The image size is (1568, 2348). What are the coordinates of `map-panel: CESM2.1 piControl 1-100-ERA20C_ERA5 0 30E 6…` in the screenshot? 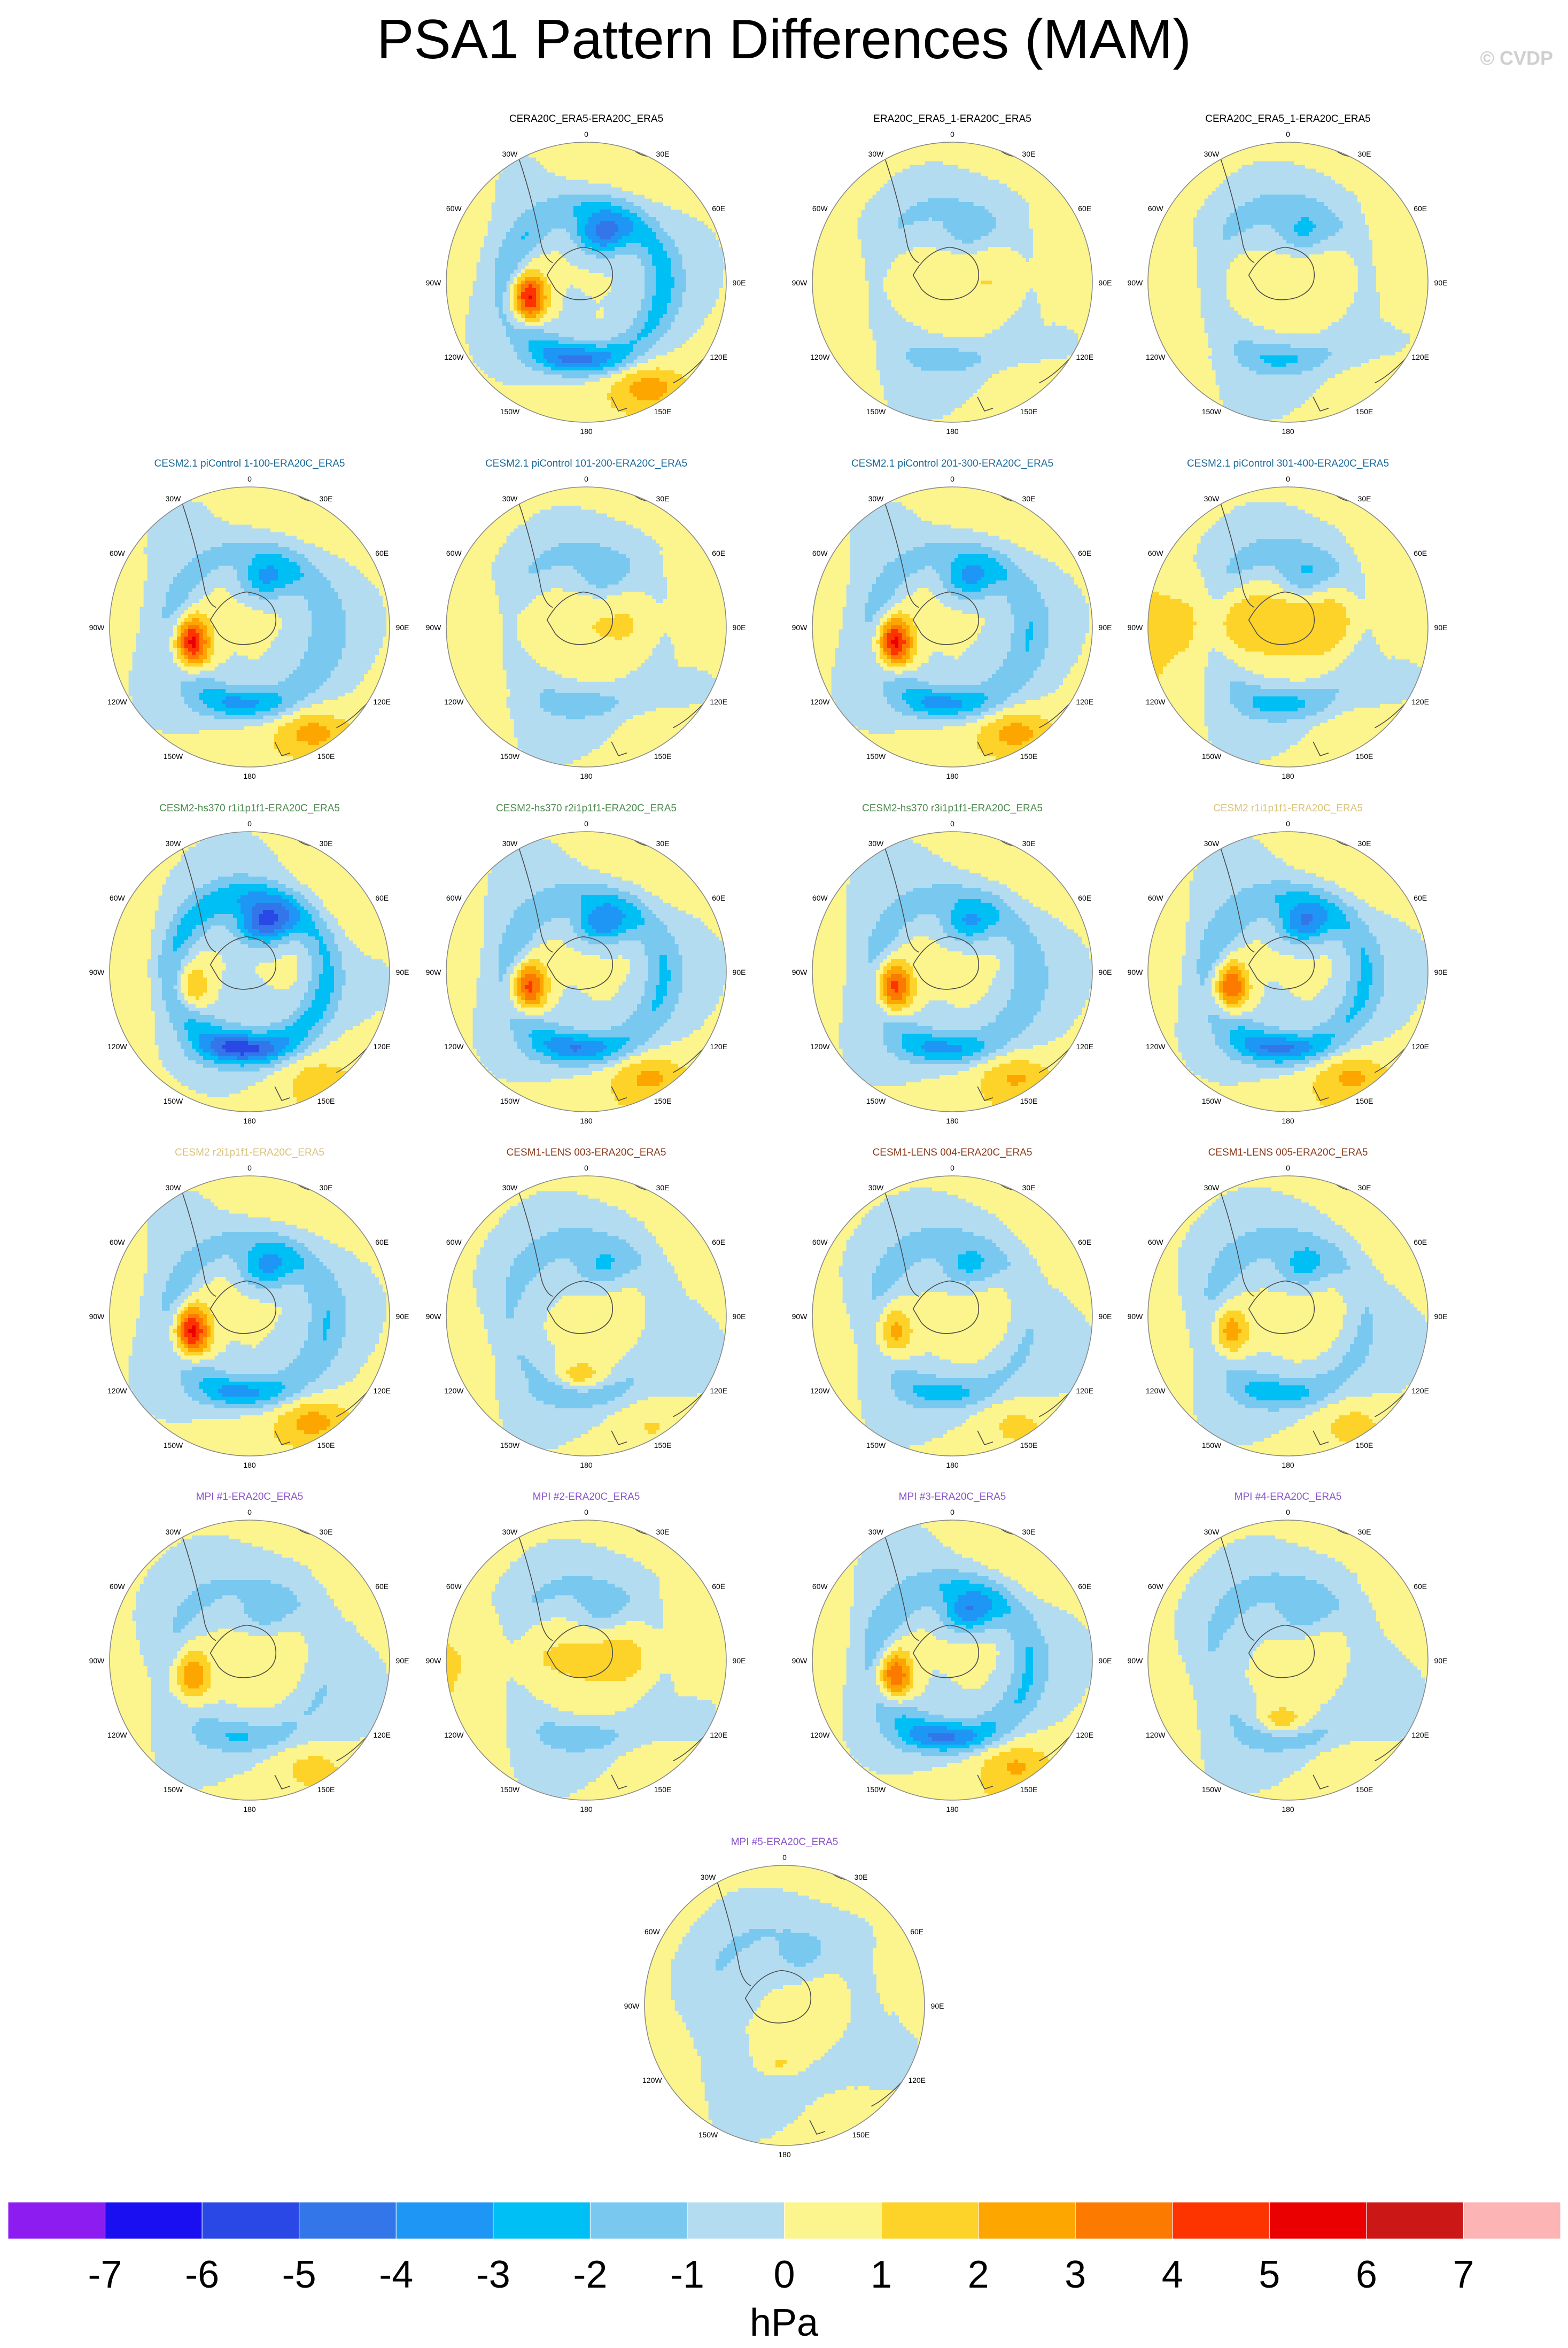 It's located at (249, 619).